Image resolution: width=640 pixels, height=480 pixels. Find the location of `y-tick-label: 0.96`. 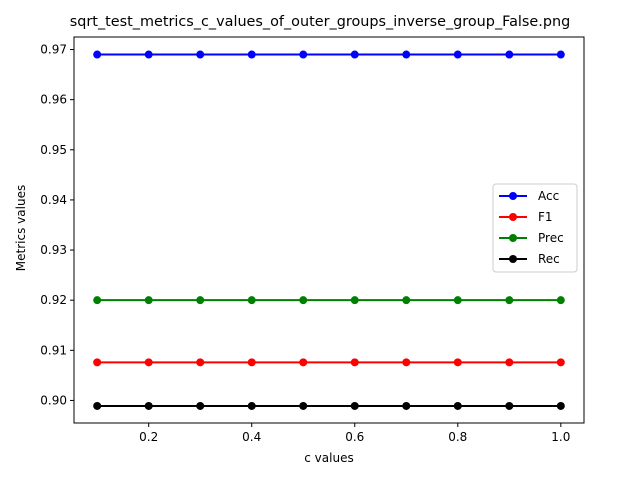

y-tick-label: 0.96 is located at coordinates (53, 100).